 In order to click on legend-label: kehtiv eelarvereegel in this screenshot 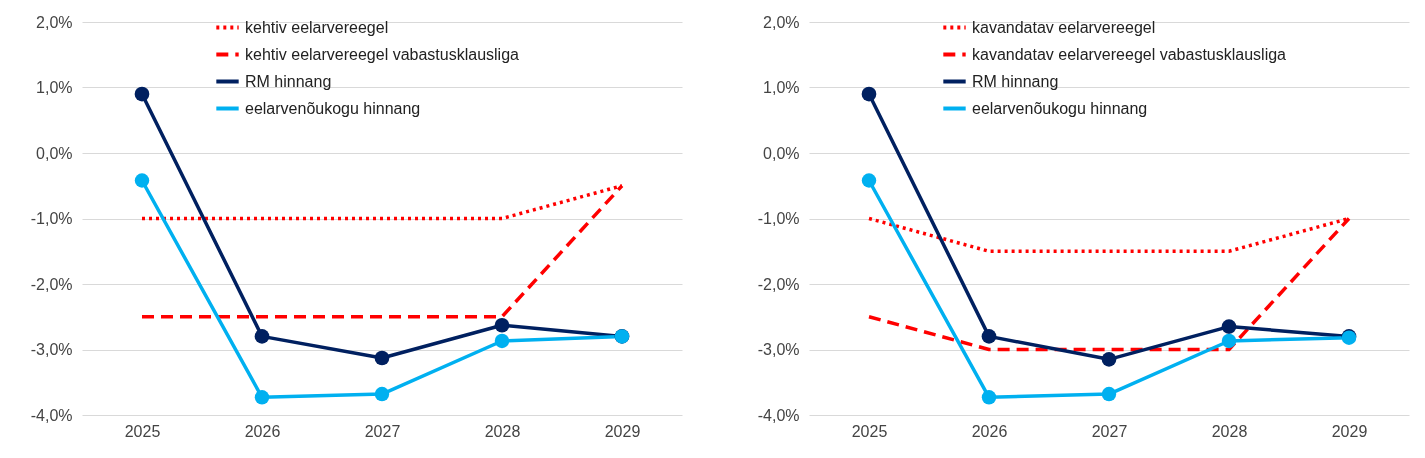, I will do `click(317, 27)`.